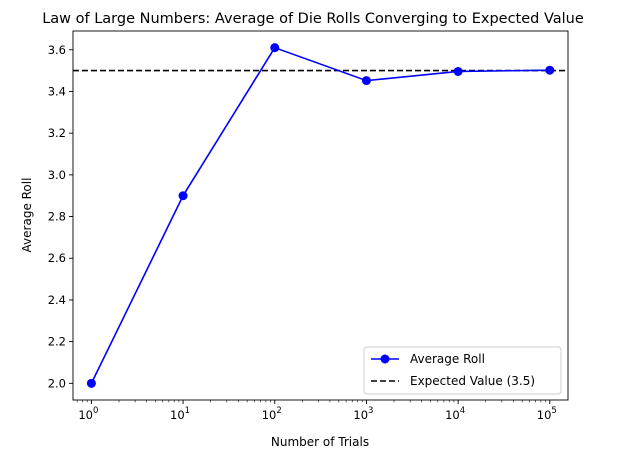  What do you see at coordinates (385, 359) in the screenshot?
I see `legend-average-roll-marker` at bounding box center [385, 359].